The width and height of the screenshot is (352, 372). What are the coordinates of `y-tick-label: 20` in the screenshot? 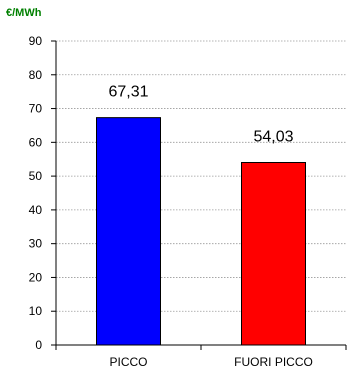 It's located at (36, 277).